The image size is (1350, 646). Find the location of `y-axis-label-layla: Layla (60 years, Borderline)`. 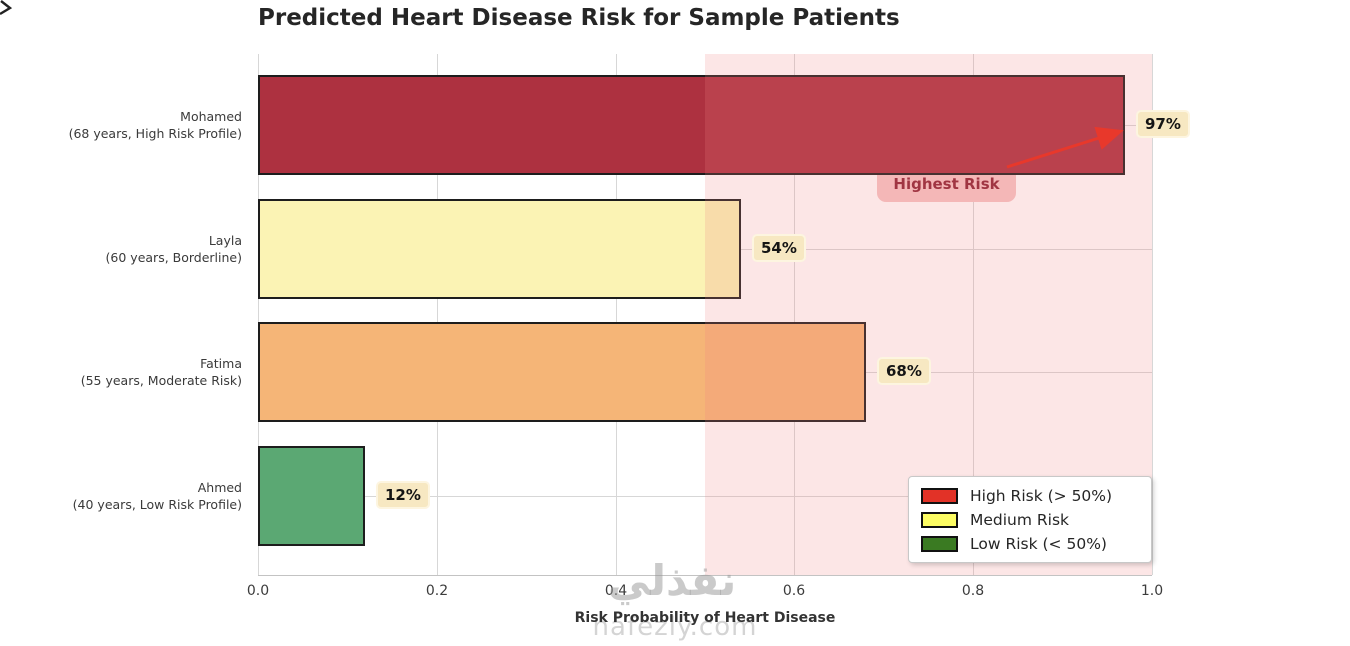

y-axis-label-layla: Layla (60 years, Borderline) is located at coordinates (121, 249).